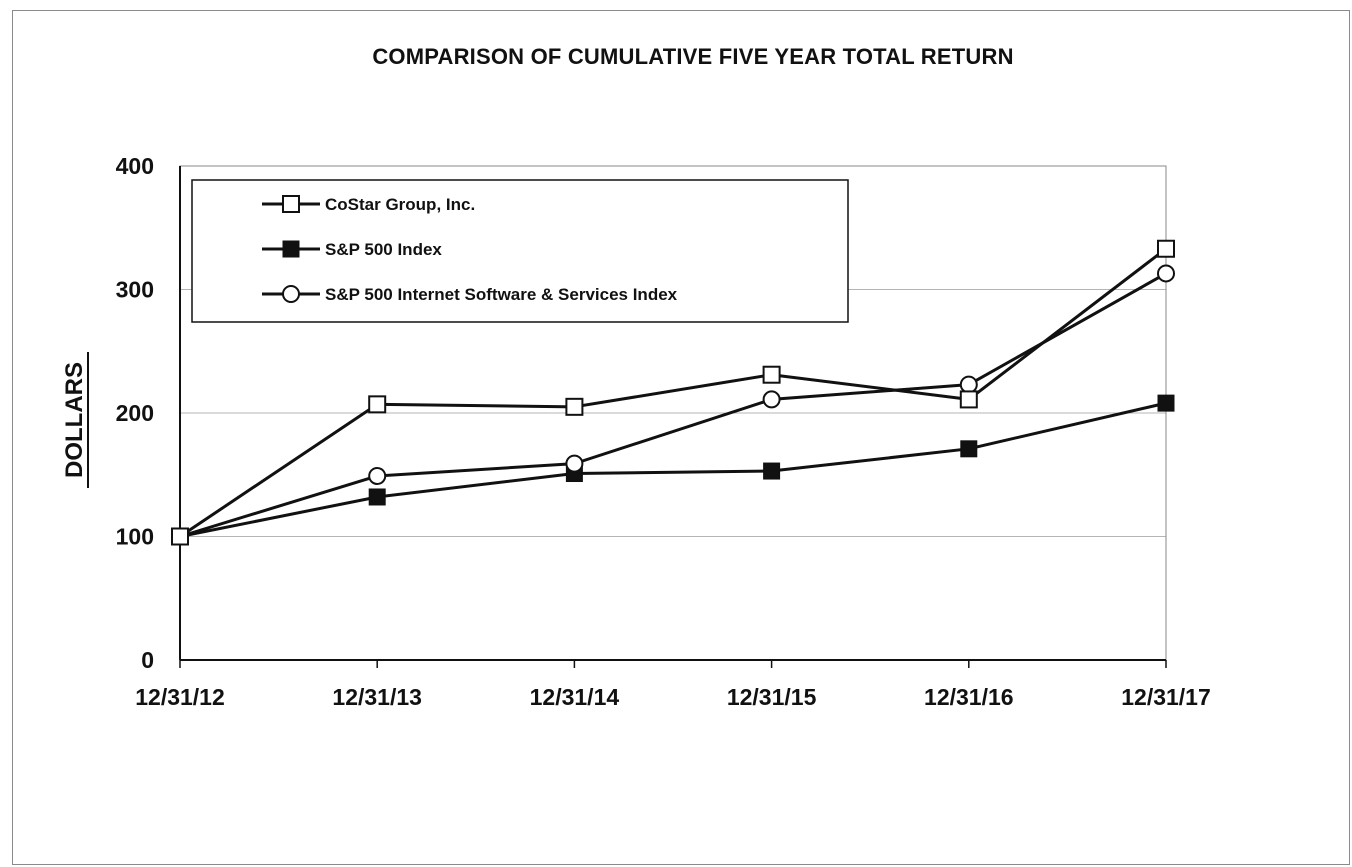 Image resolution: width=1352 pixels, height=867 pixels. I want to click on y-axis-label-wrapper: DOLLARS, so click(75, 420).